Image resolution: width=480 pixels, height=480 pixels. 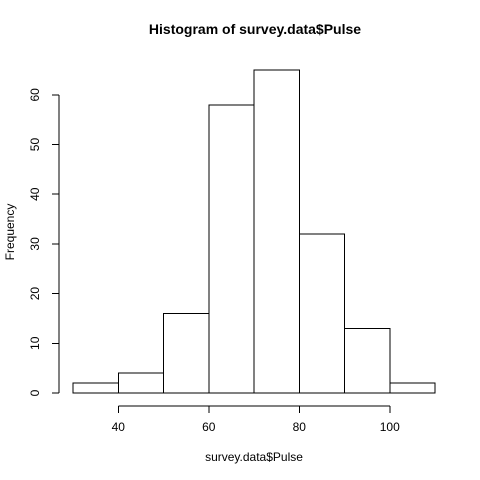 What do you see at coordinates (35, 294) in the screenshot?
I see `y-tick-label-20: 20` at bounding box center [35, 294].